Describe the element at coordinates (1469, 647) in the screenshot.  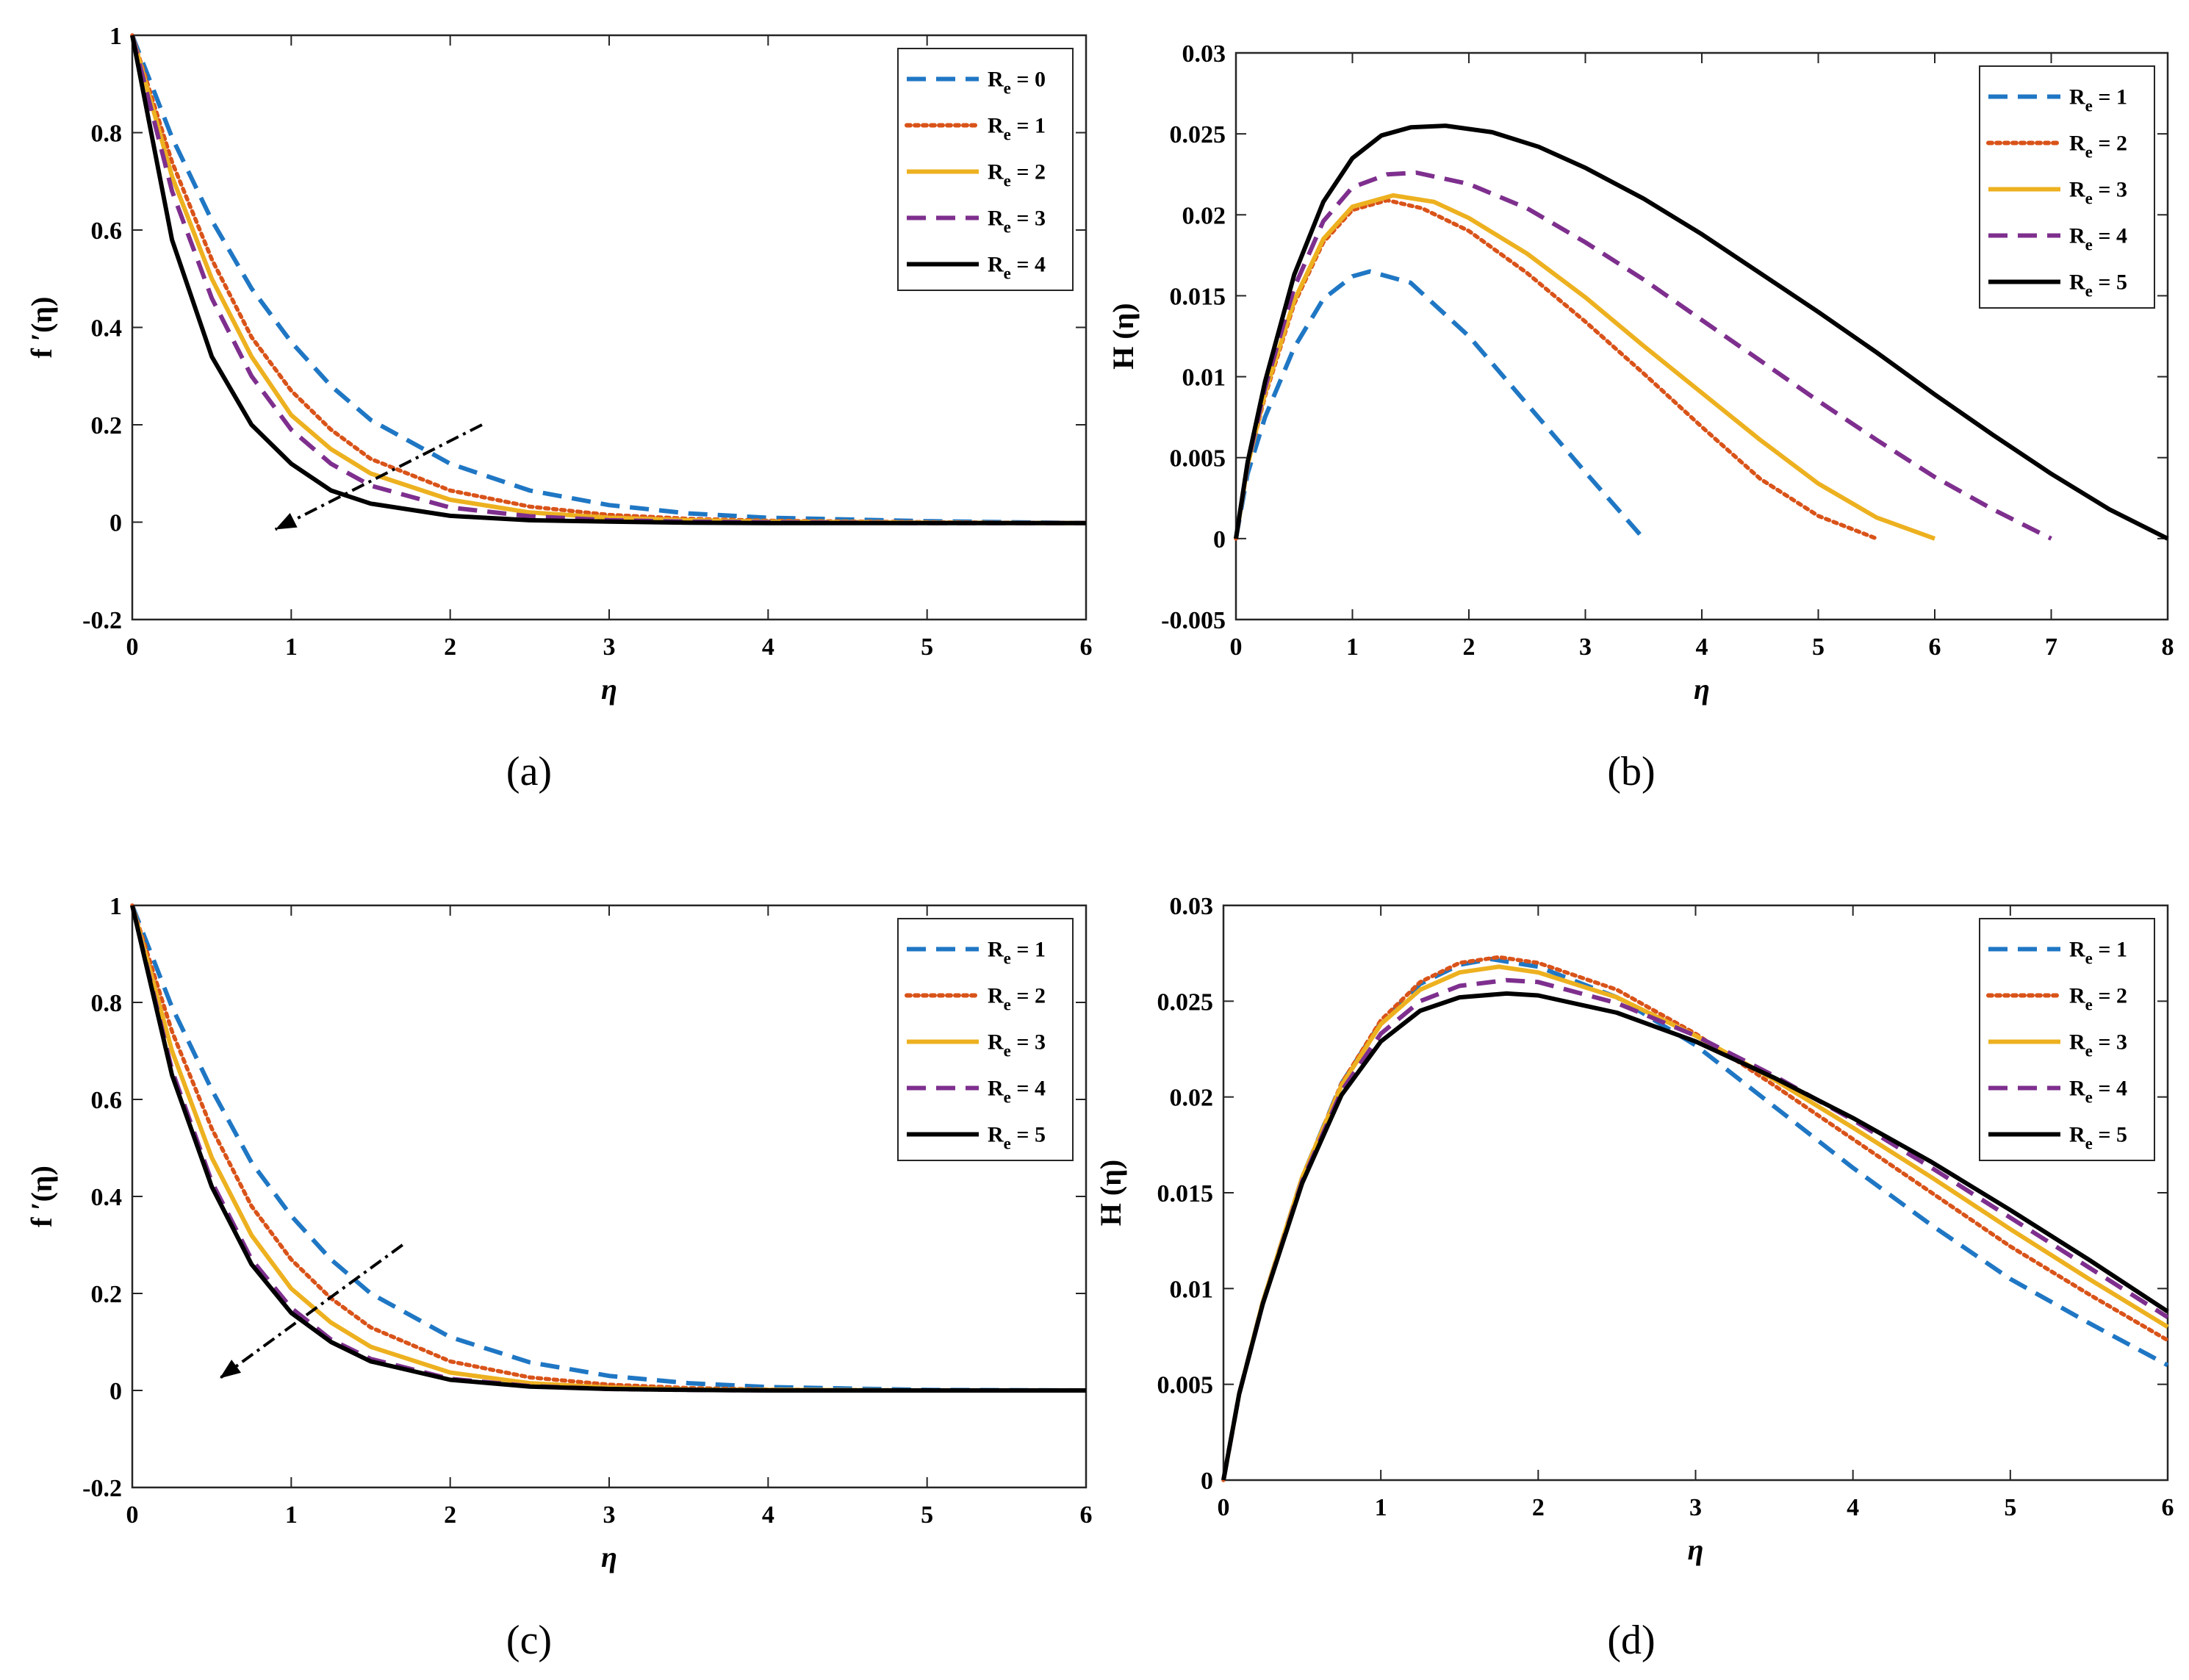
I see `x-tick-label: 2` at that location.